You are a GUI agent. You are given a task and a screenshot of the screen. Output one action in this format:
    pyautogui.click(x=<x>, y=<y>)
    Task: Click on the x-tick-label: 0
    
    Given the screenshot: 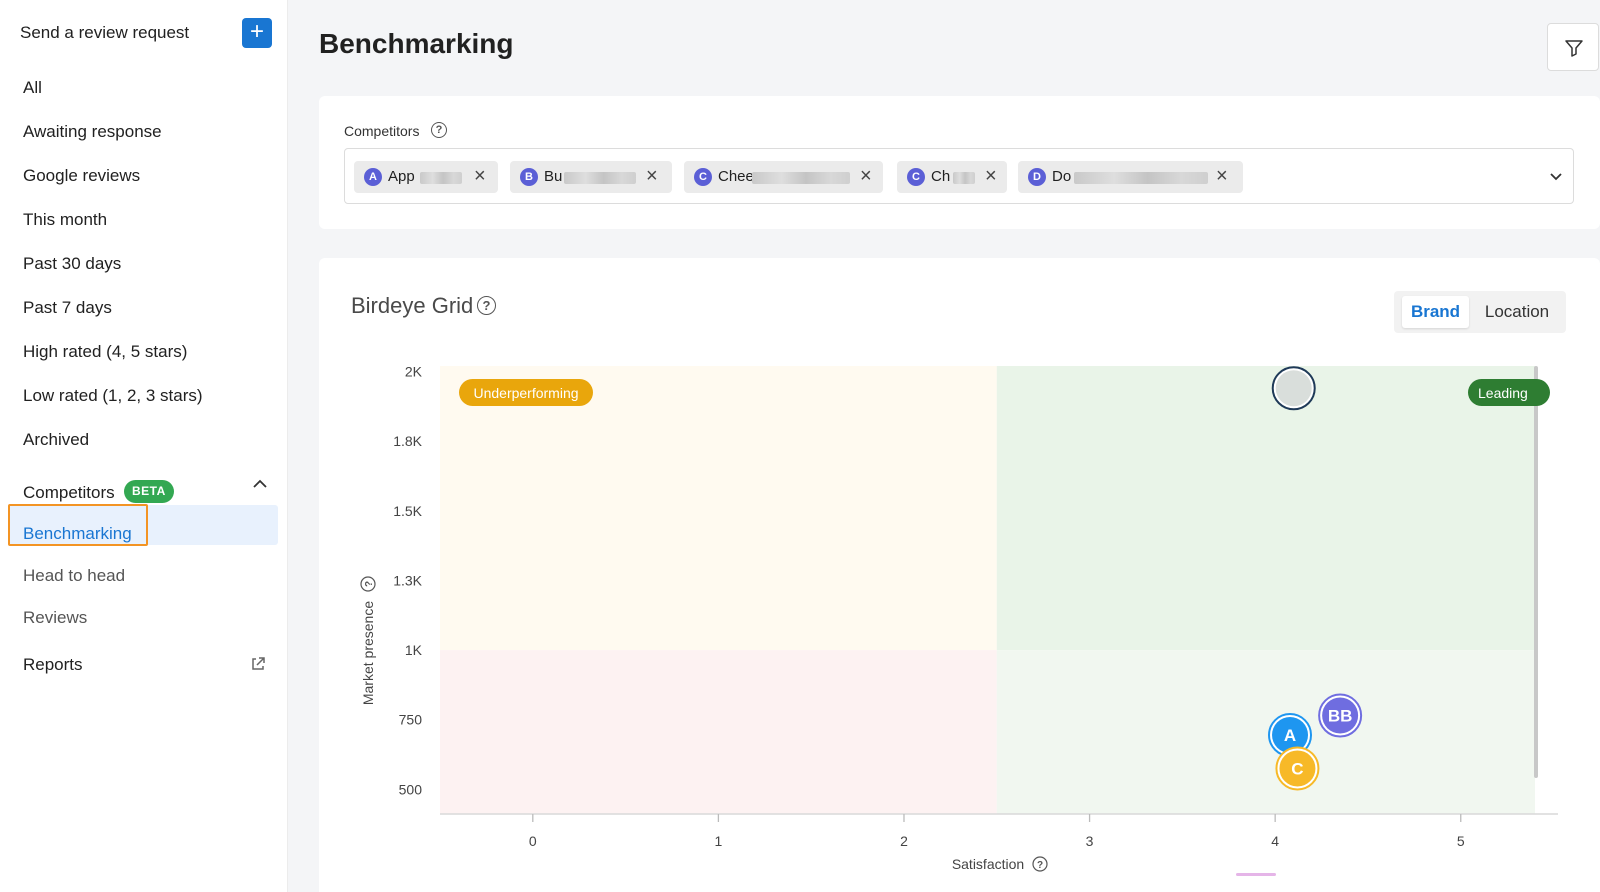 What is the action you would take?
    pyautogui.click(x=533, y=841)
    